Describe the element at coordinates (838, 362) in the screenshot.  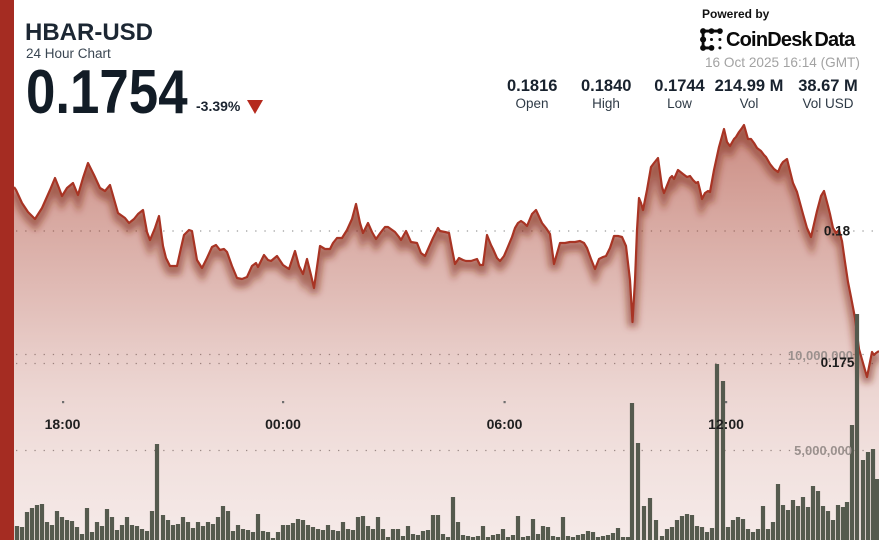
I see `svg-text: 0.175` at that location.